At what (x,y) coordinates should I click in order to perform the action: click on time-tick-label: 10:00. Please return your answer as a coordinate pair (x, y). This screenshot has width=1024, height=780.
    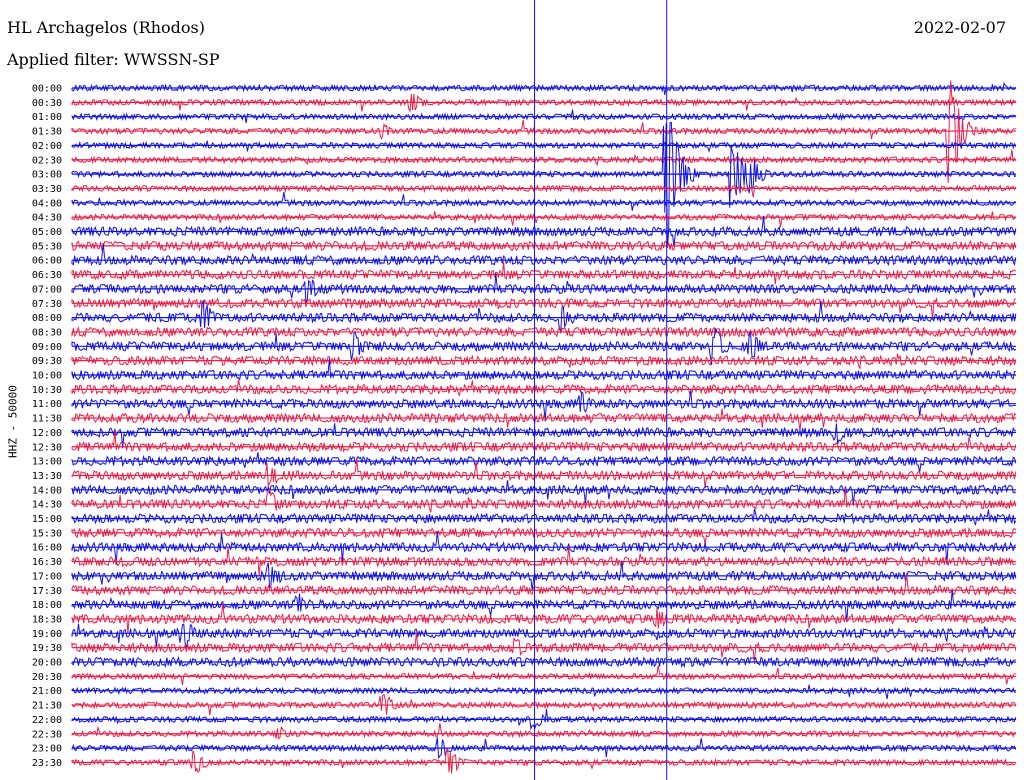
    Looking at the image, I should click on (47, 376).